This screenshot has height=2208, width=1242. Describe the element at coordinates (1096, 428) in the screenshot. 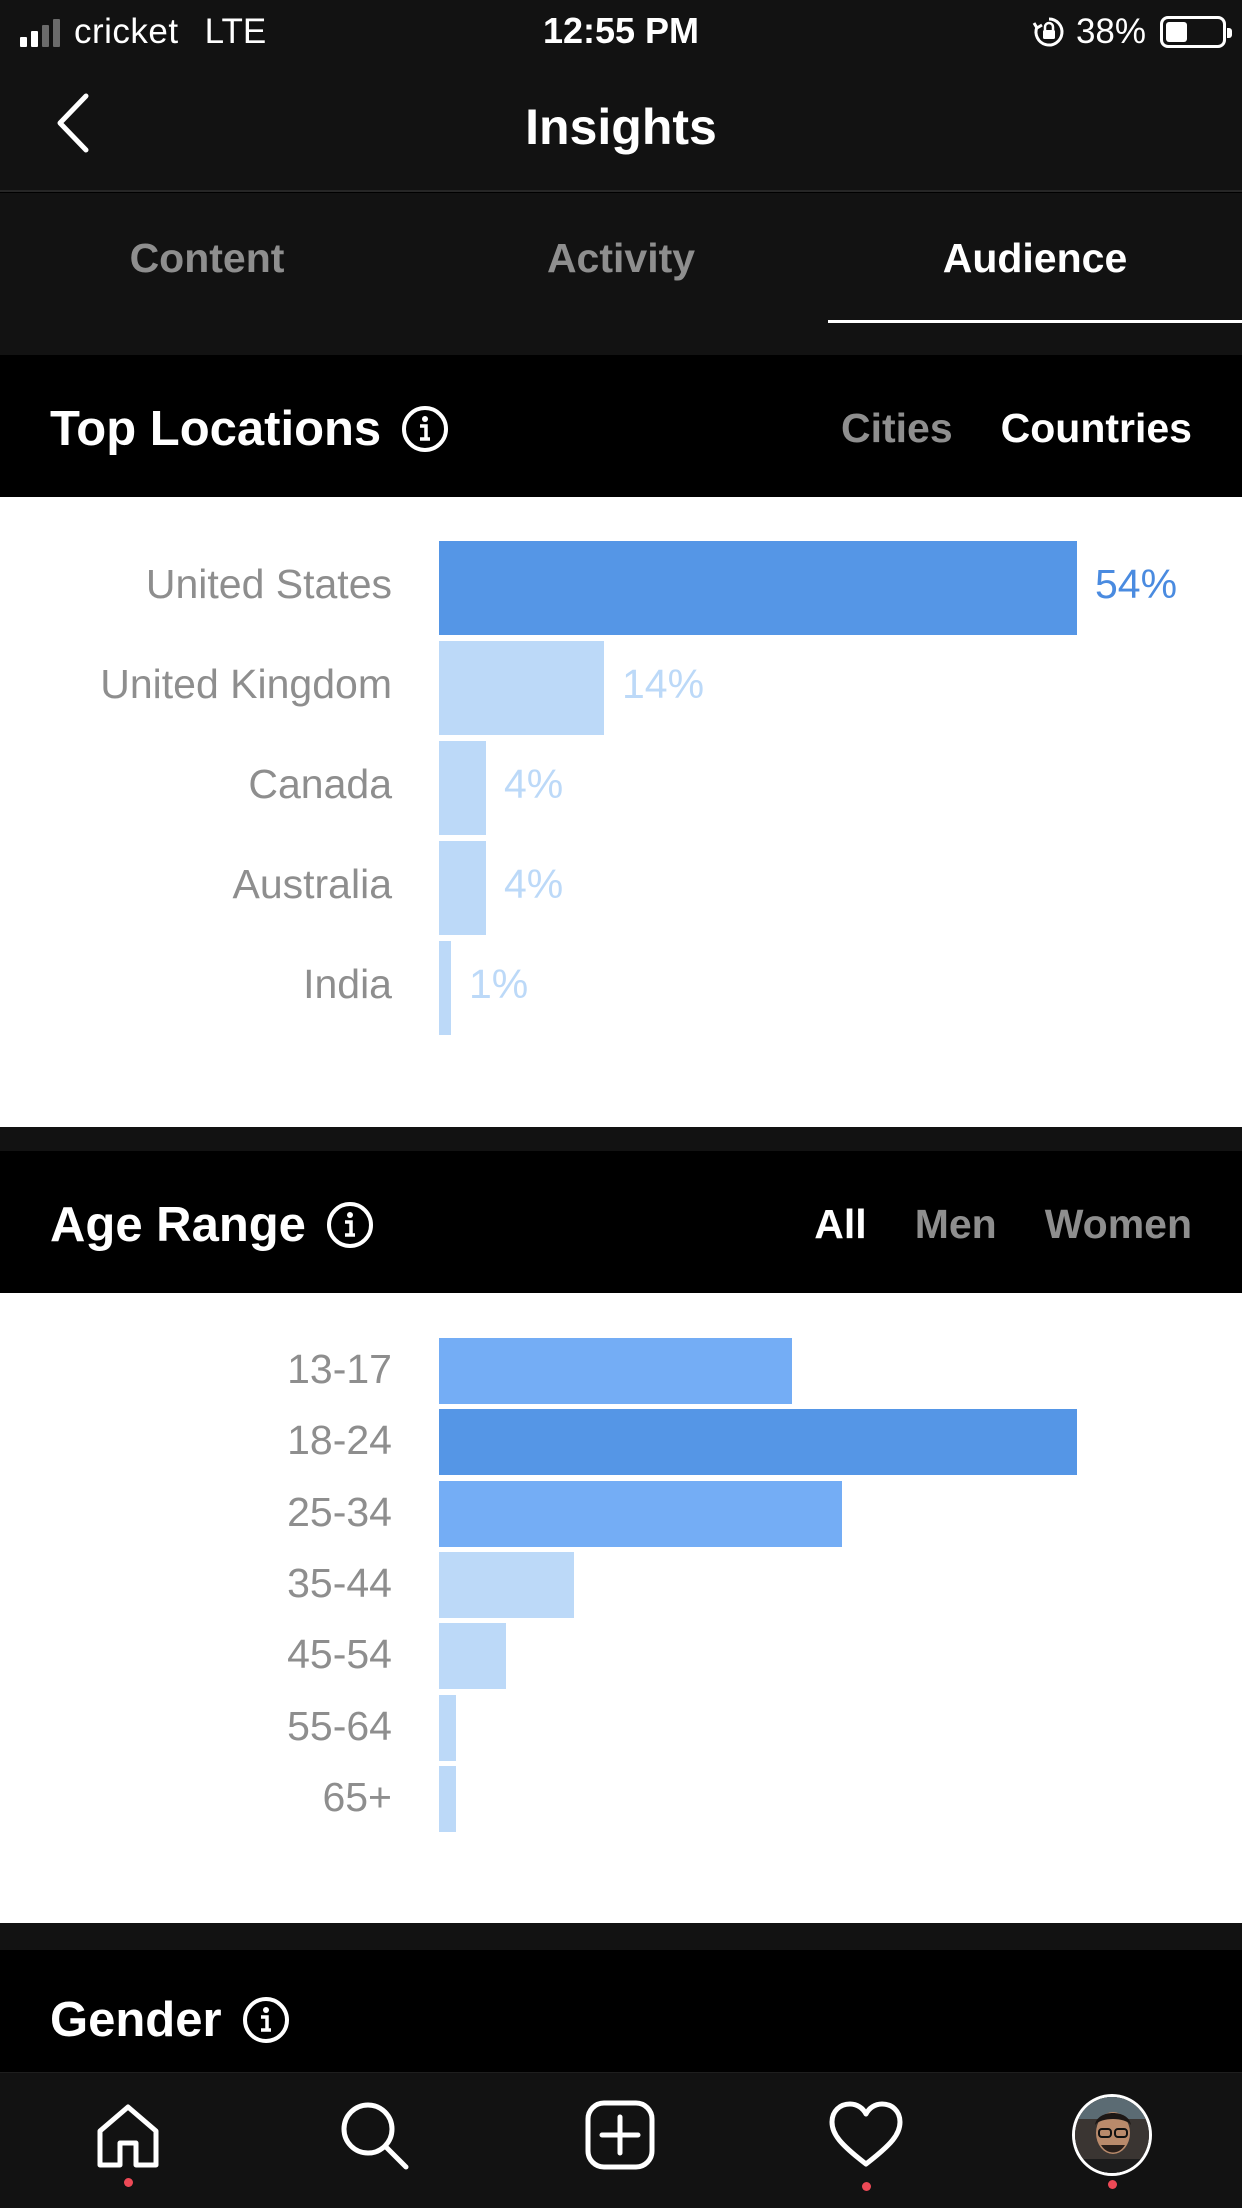

I see `filter-countries: Countries` at that location.